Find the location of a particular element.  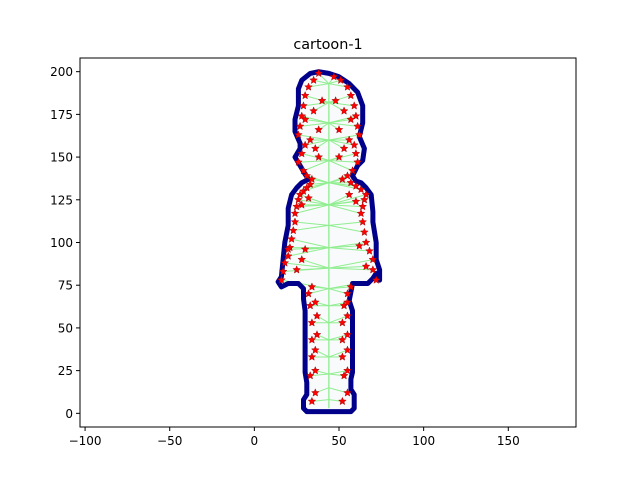

x-tick-label: 50 is located at coordinates (338, 441).